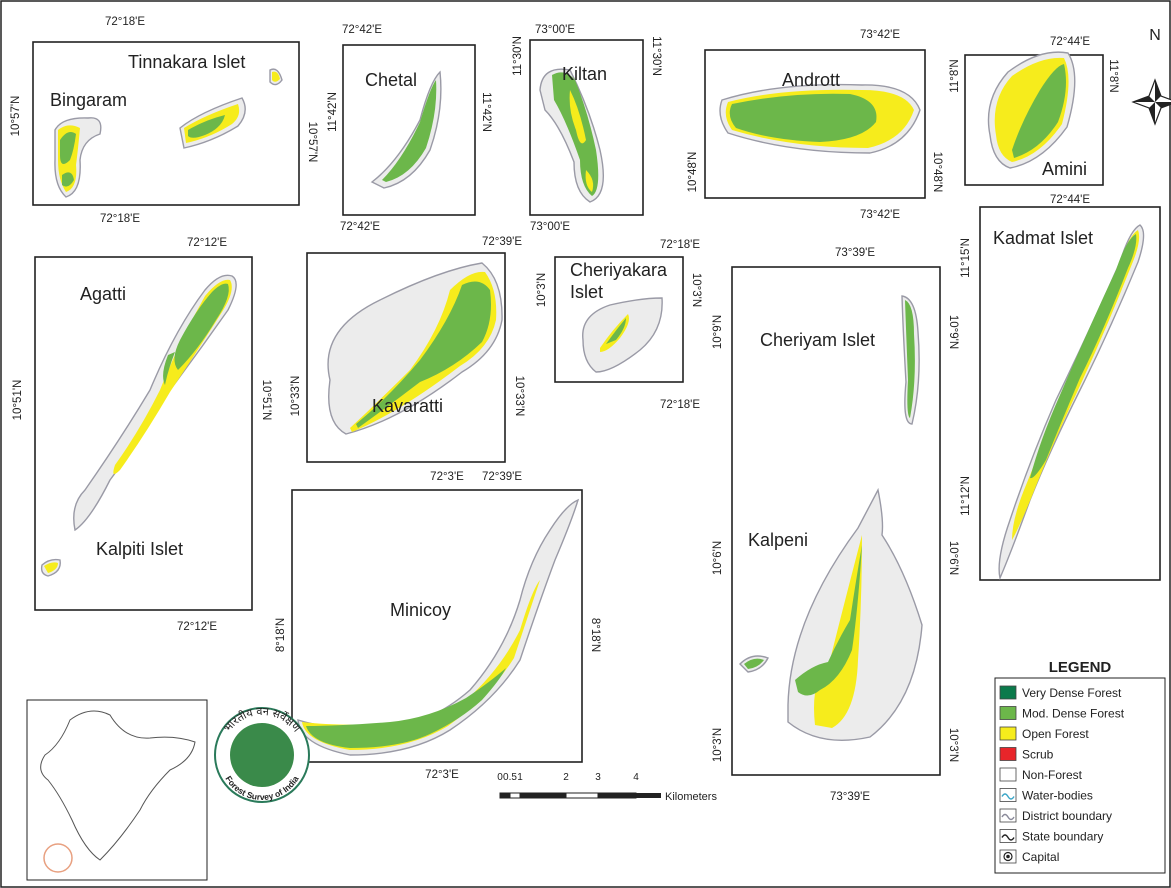  What do you see at coordinates (186, 62) in the screenshot?
I see `island-name: Tinnakara Islet` at bounding box center [186, 62].